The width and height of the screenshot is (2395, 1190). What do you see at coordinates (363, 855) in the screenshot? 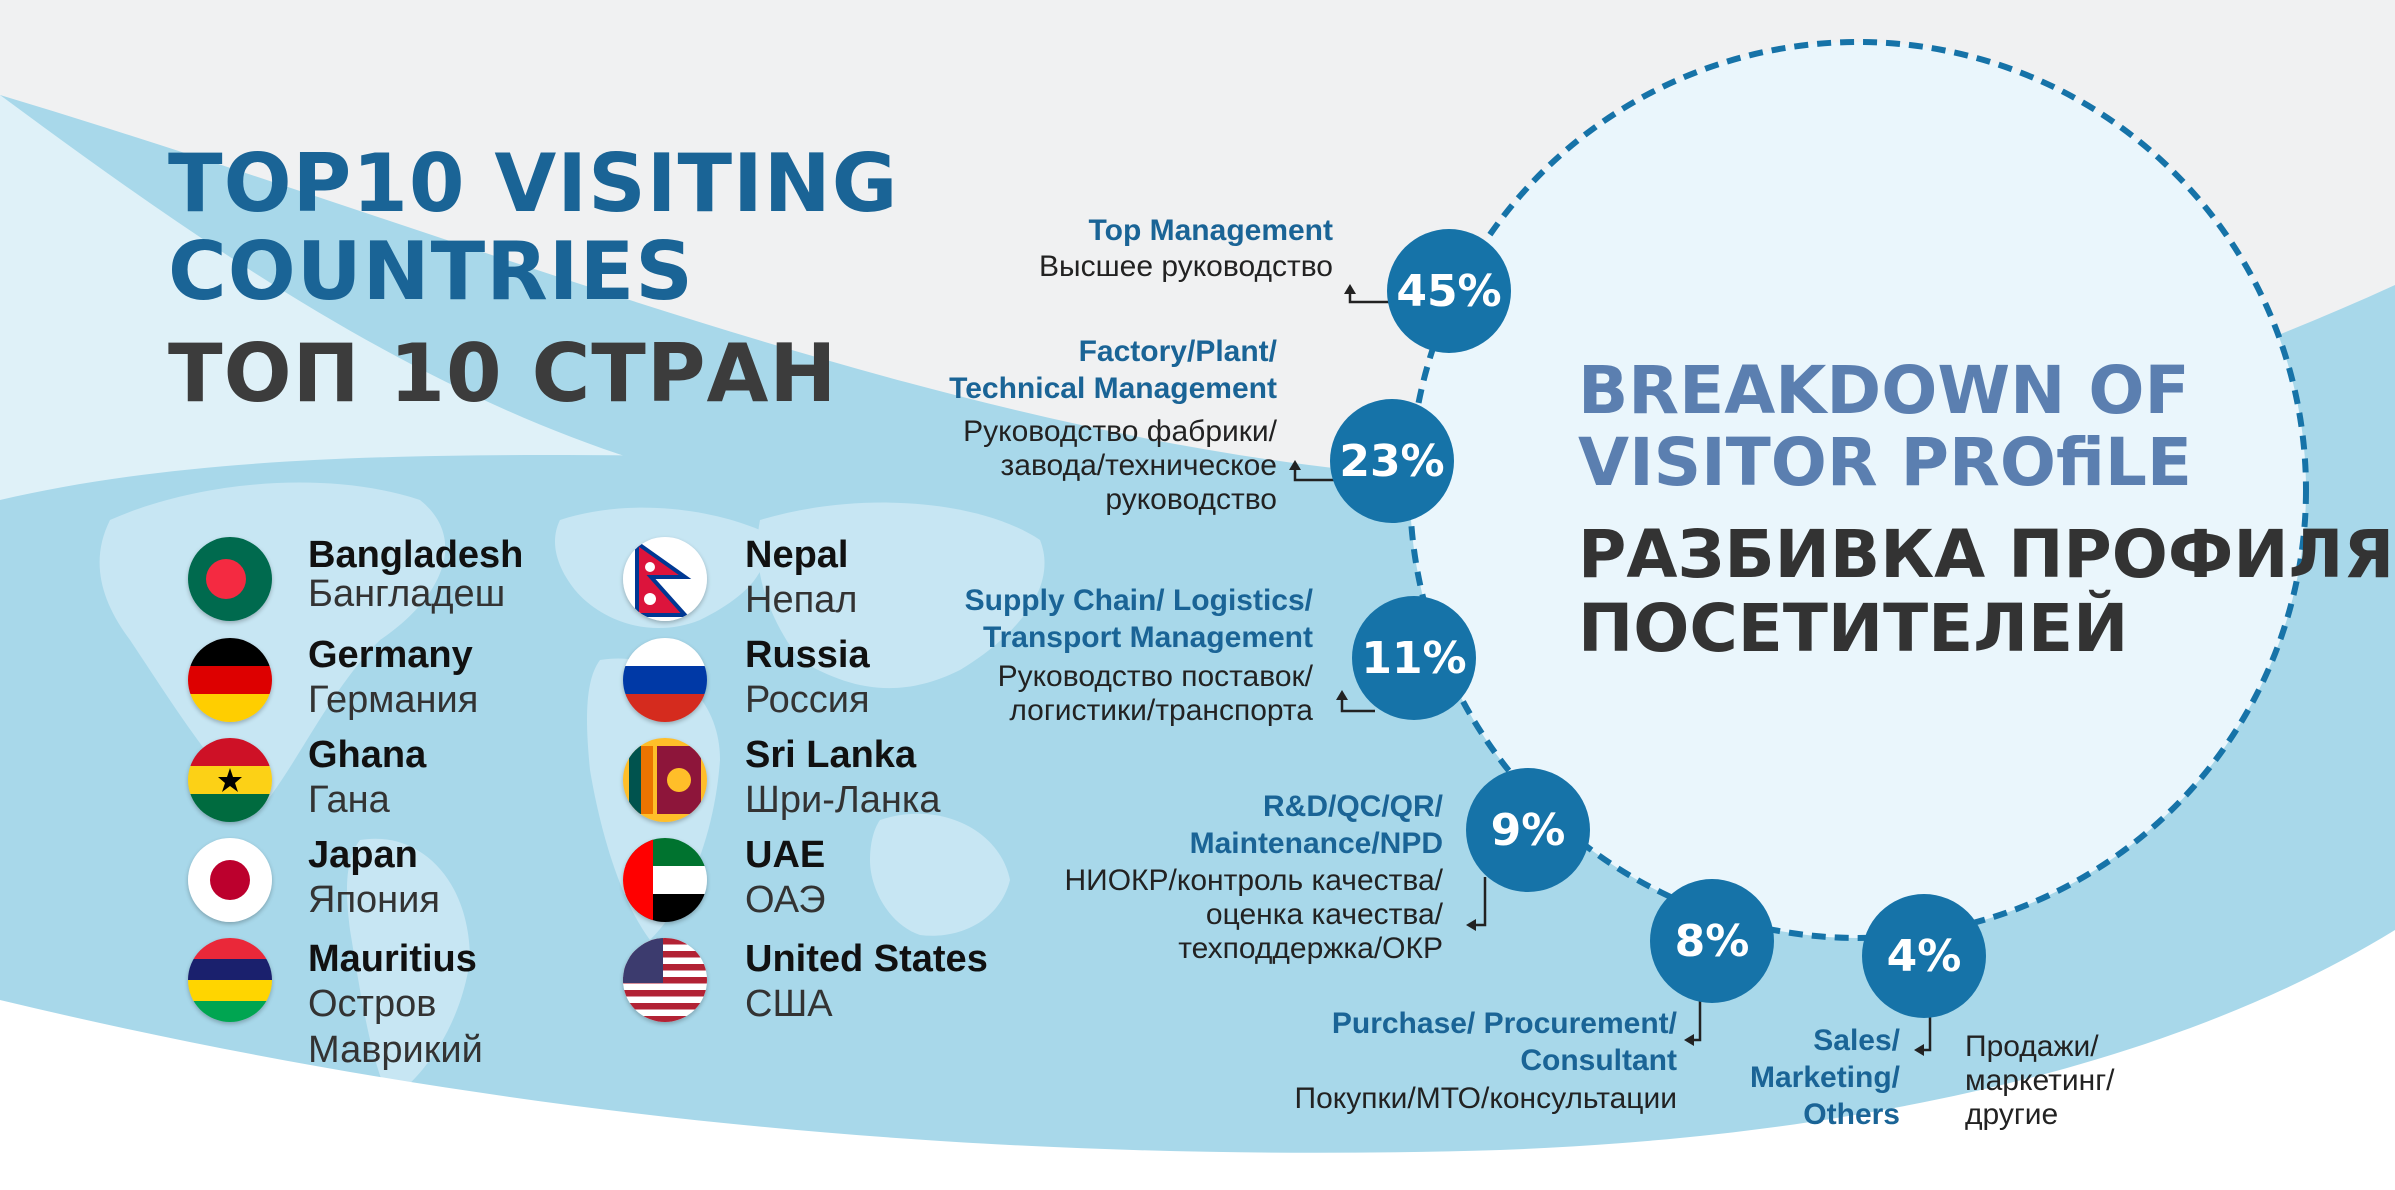
I see `country-name-japan: Japan` at bounding box center [363, 855].